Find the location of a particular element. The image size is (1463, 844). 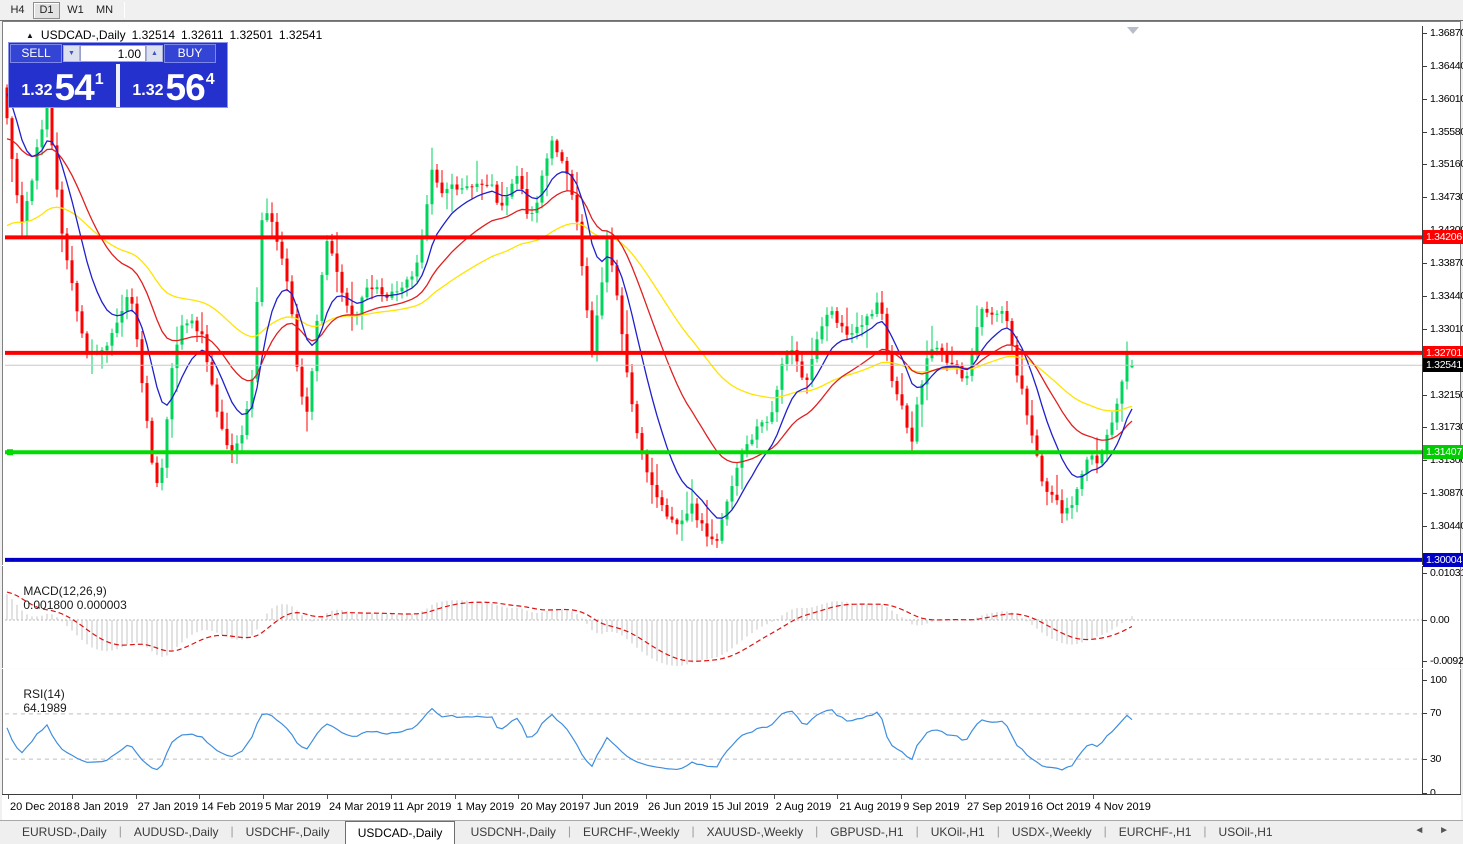

price-axis-tick-label: 1.35580 is located at coordinates (1446, 131).